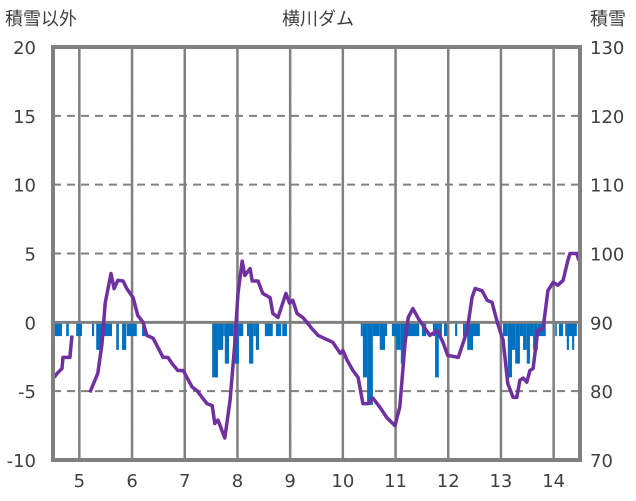 Image resolution: width=636 pixels, height=501 pixels. I want to click on left-tick-label: 15, so click(24, 117).